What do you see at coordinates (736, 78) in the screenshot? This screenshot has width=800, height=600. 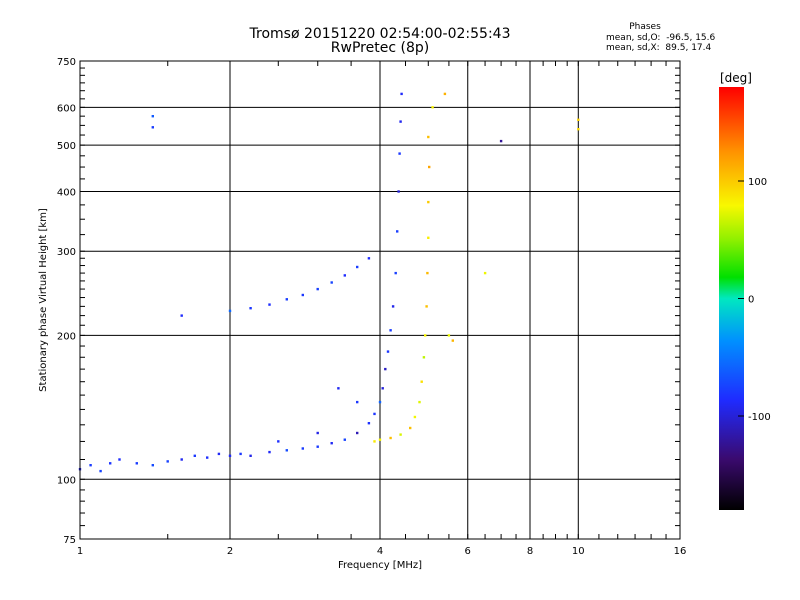 I see `colorbar-unit-label: [deg]` at bounding box center [736, 78].